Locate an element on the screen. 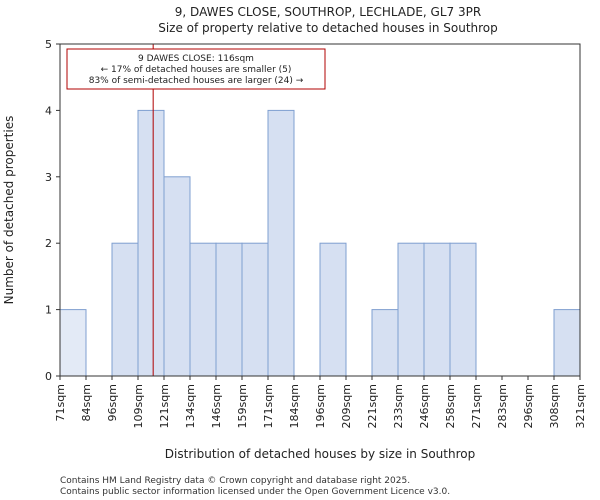 This screenshot has width=600, height=500. annotation-line-1: 9 DAWES CLOSE: 116sqm is located at coordinates (196, 59).